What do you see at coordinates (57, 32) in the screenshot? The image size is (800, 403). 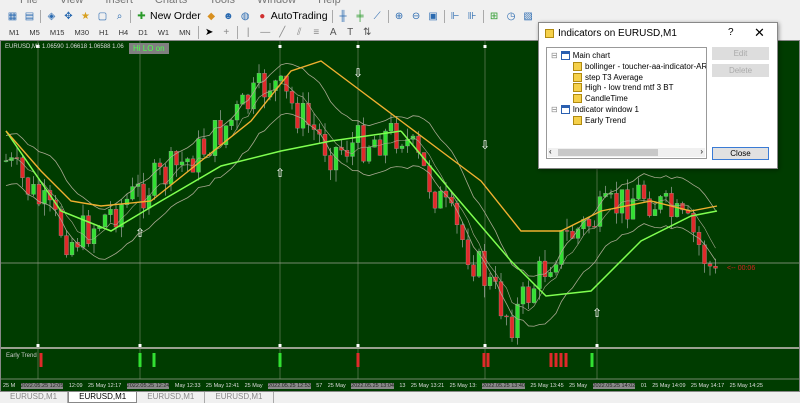 I see `tf-m15: M15` at bounding box center [57, 32].